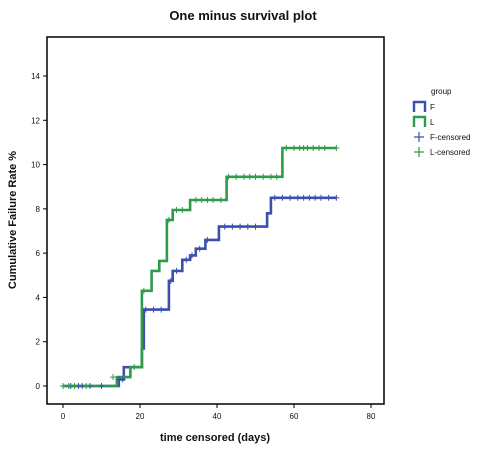 The height and width of the screenshot is (450, 485). What do you see at coordinates (243, 15) in the screenshot?
I see `chart-title: One minus survival plot` at bounding box center [243, 15].